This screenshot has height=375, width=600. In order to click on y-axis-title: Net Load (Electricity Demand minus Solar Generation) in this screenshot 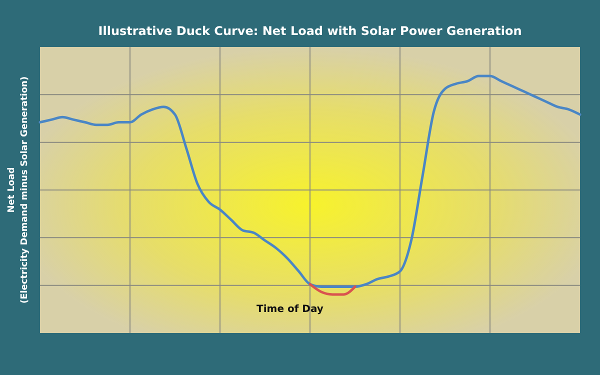, I will do `click(18, 190)`.